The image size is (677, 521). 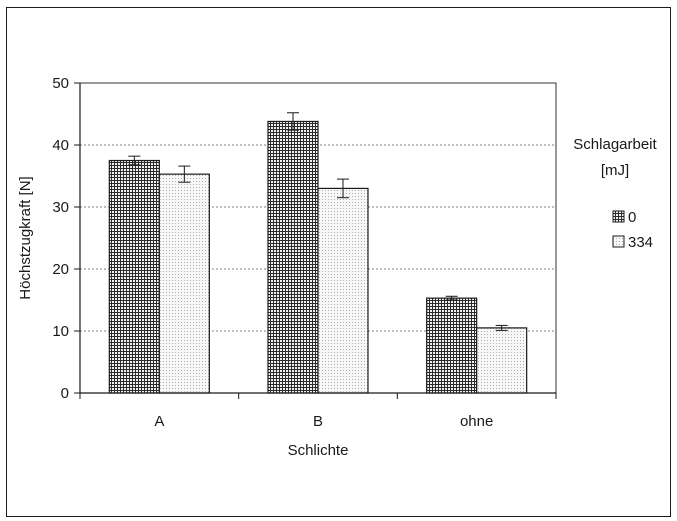 I want to click on y-tick-label-30: 30, so click(x=60, y=207).